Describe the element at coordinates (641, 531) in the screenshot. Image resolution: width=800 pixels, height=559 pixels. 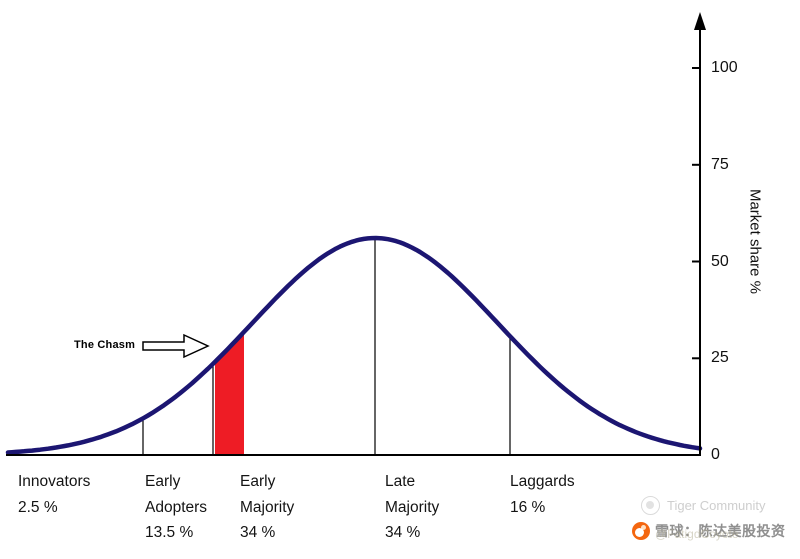
I see `xueqiu-snowball-logo-icon` at that location.